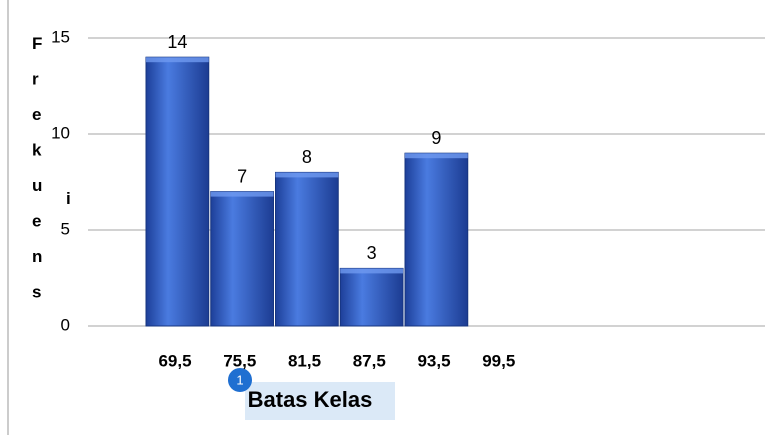 The height and width of the screenshot is (435, 778). I want to click on annotation-badge-text: 1, so click(239, 379).